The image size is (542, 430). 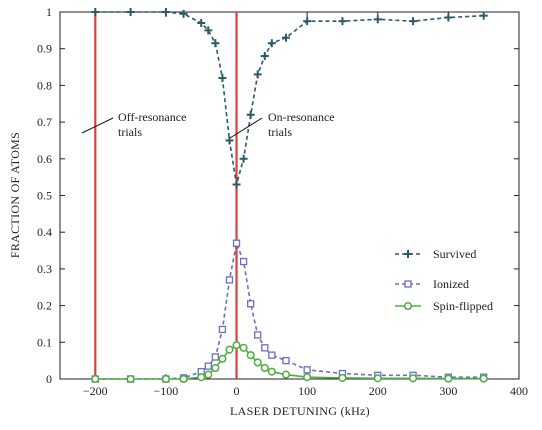 What do you see at coordinates (49, 379) in the screenshot?
I see `y-tick-label: 0` at bounding box center [49, 379].